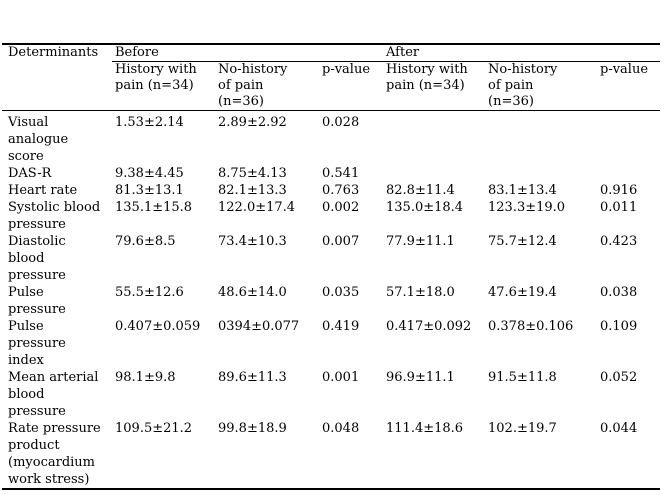 This screenshot has height=495, width=667. I want to click on data-cell: 91.5±11.8, so click(522, 377).